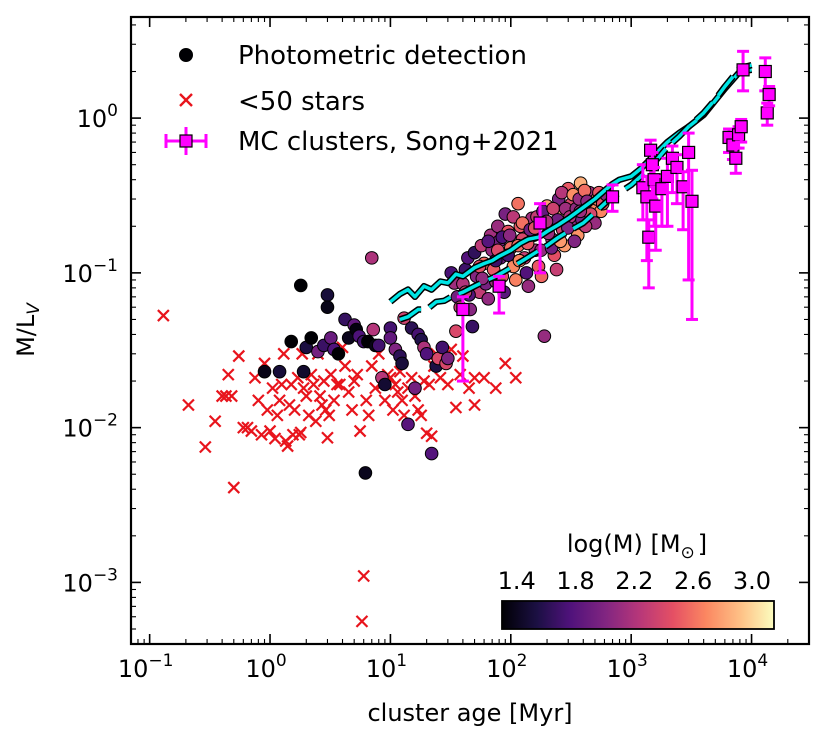 The height and width of the screenshot is (747, 830). Describe the element at coordinates (382, 56) in the screenshot. I see `legend-label-photometric: Photometric detection` at that location.